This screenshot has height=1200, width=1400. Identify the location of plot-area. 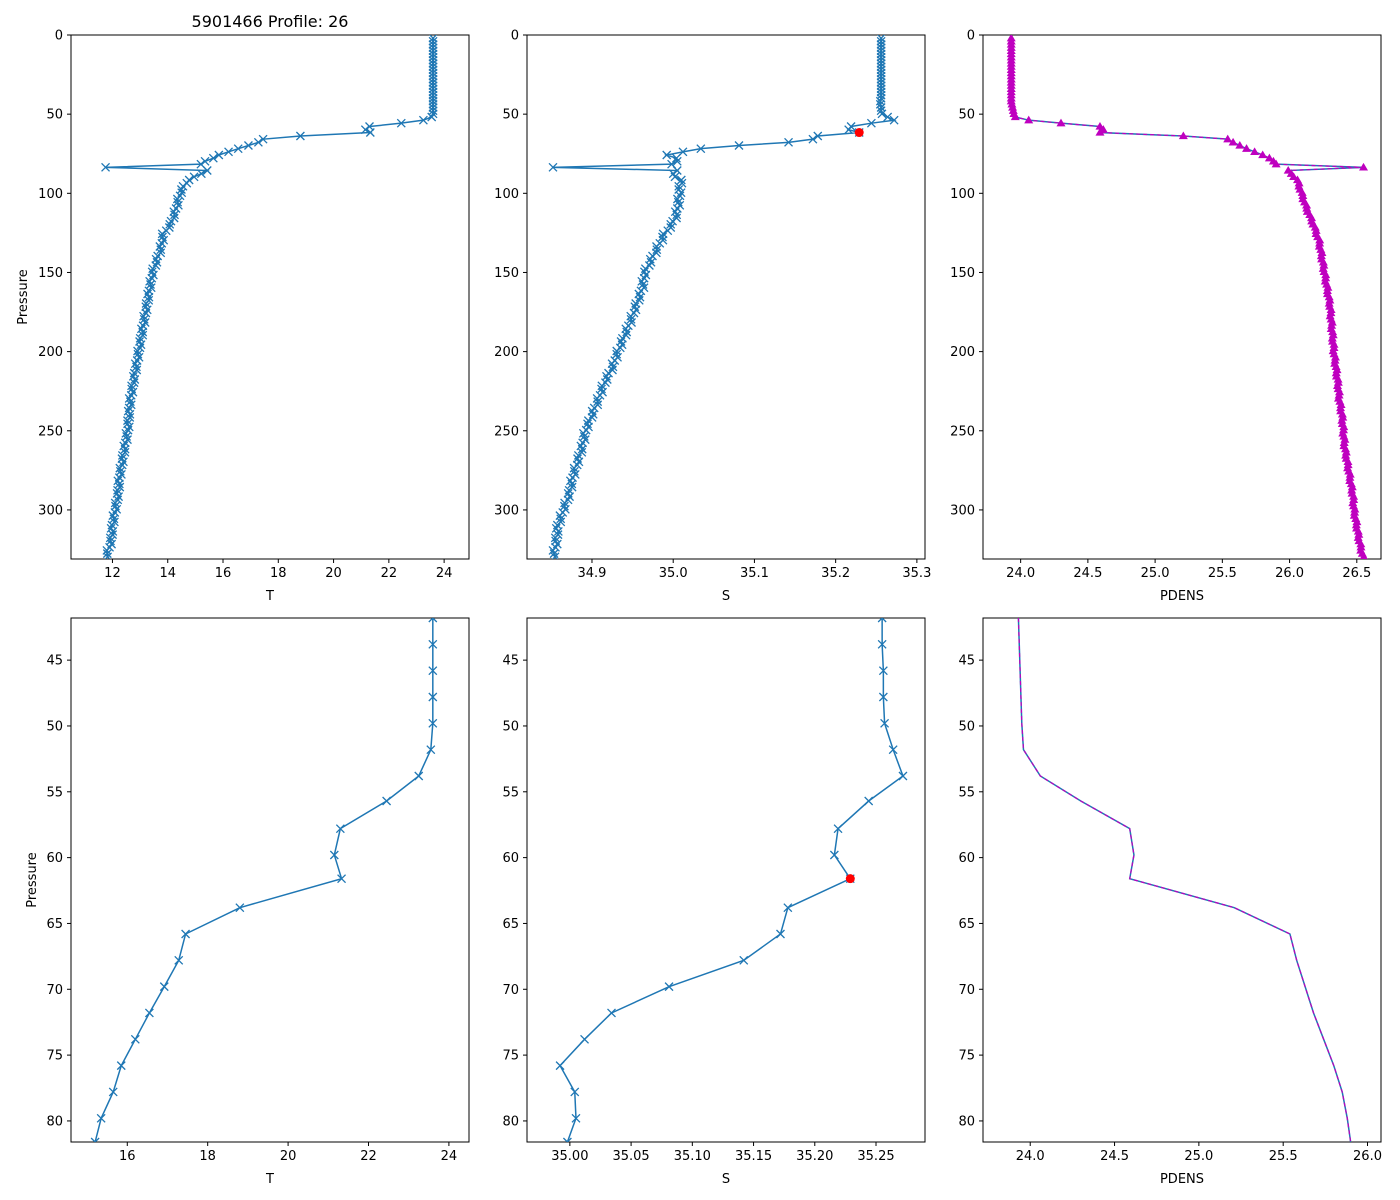
(723, 297).